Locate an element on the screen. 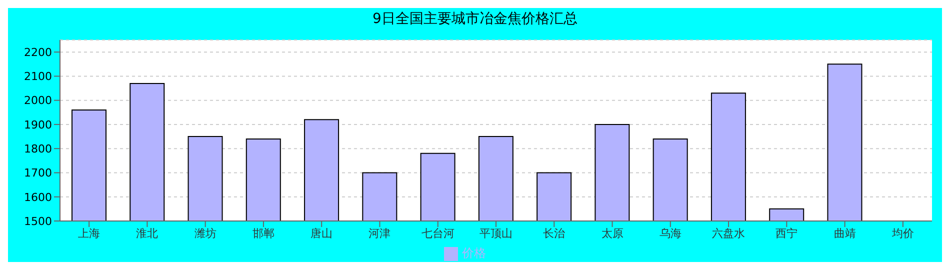  x-tick-label: 曲靖 is located at coordinates (845, 233).